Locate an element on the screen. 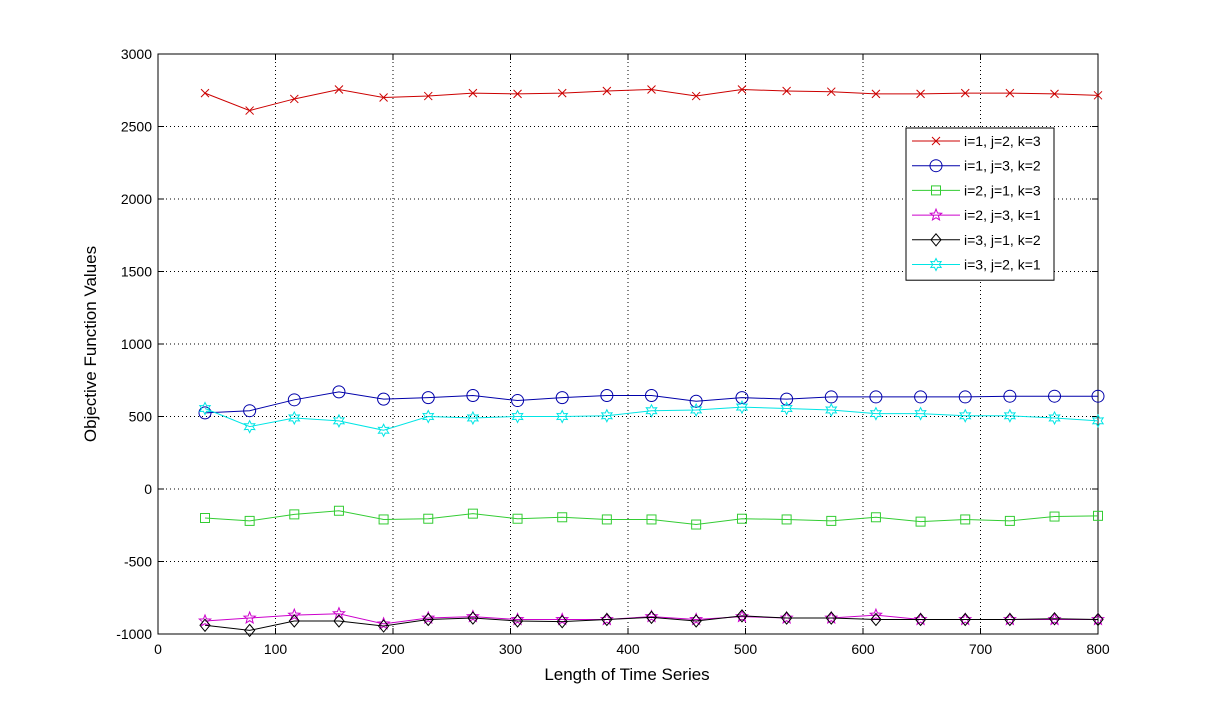 This screenshot has height=719, width=1212. y-axis-label: Objective Function Values is located at coordinates (90, 344).